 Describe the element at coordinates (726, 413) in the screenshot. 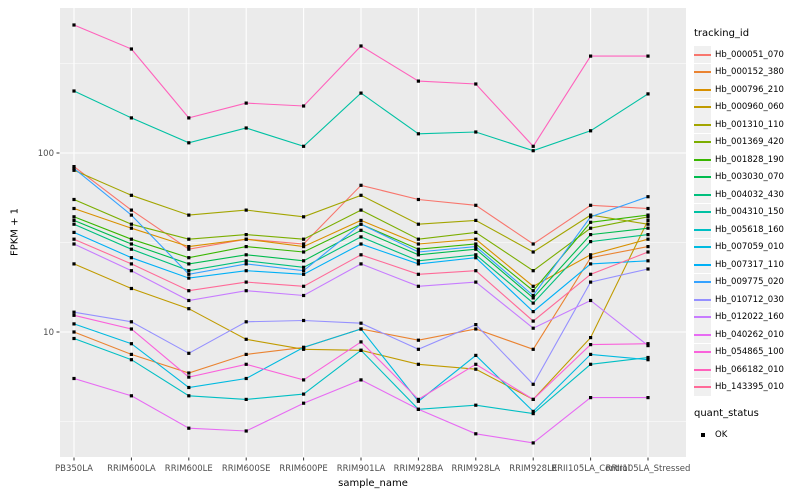

I see `legend-title-quant-status: quant_status` at that location.